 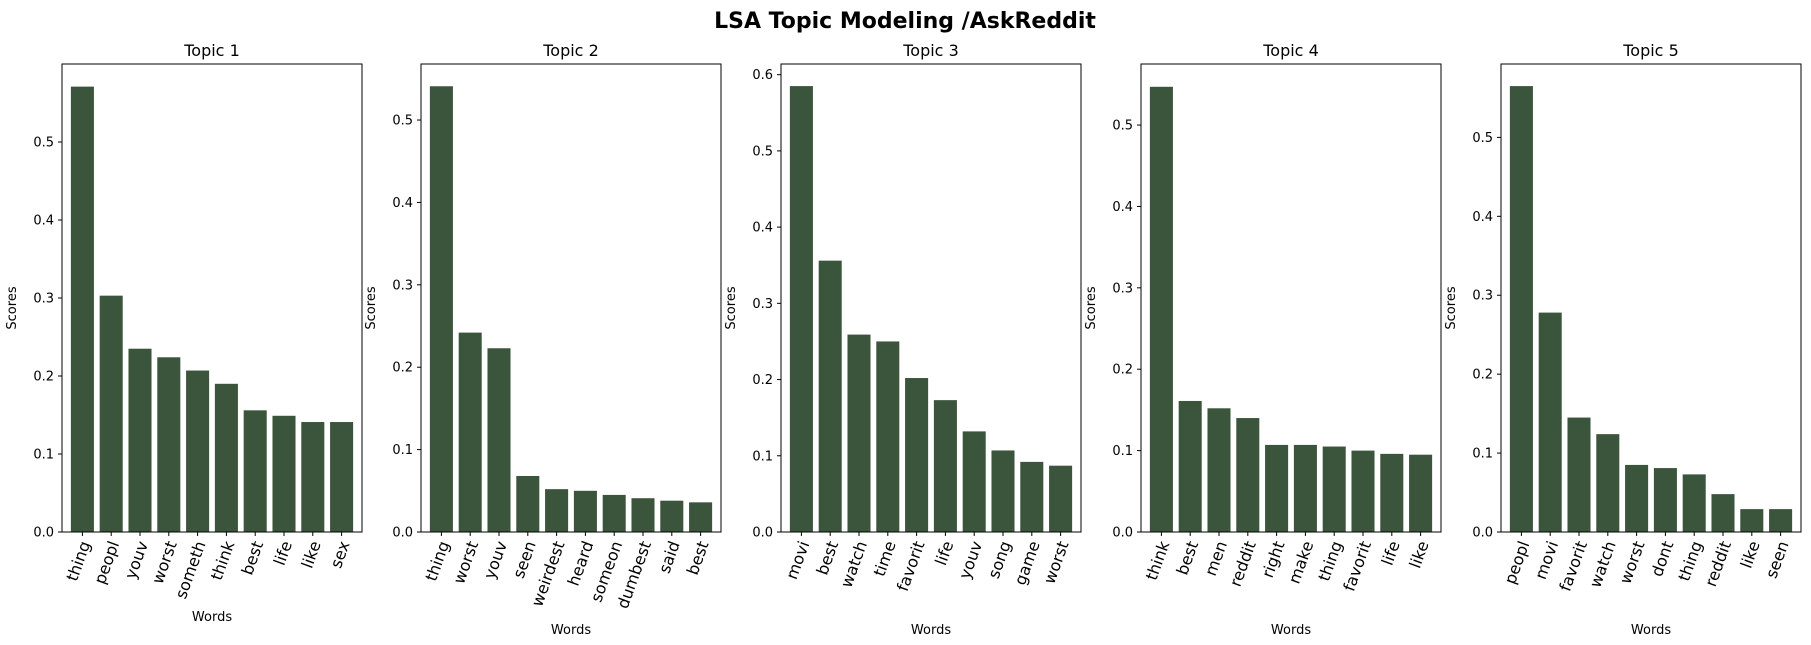 I want to click on bar-someon, so click(x=614, y=513).